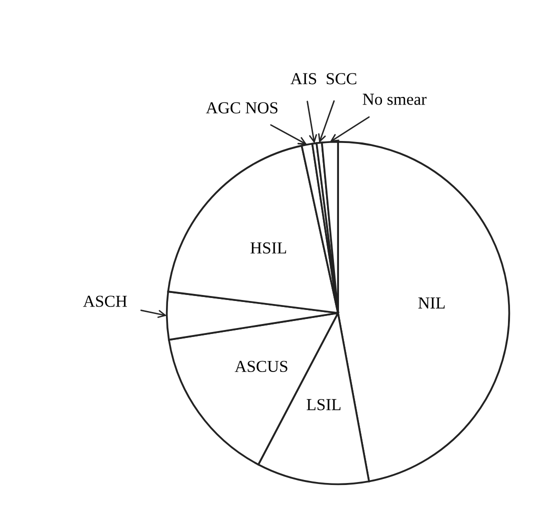 Image resolution: width=556 pixels, height=529 pixels. What do you see at coordinates (431, 303) in the screenshot?
I see `slice-label: NIL` at bounding box center [431, 303].